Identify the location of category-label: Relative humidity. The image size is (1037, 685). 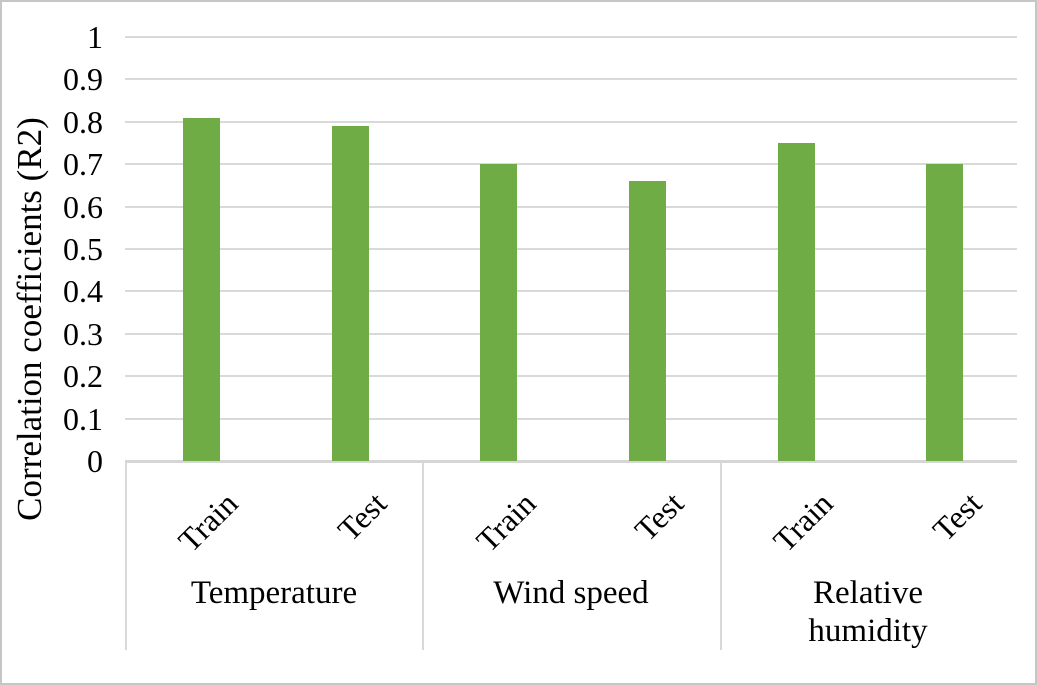
(868, 612).